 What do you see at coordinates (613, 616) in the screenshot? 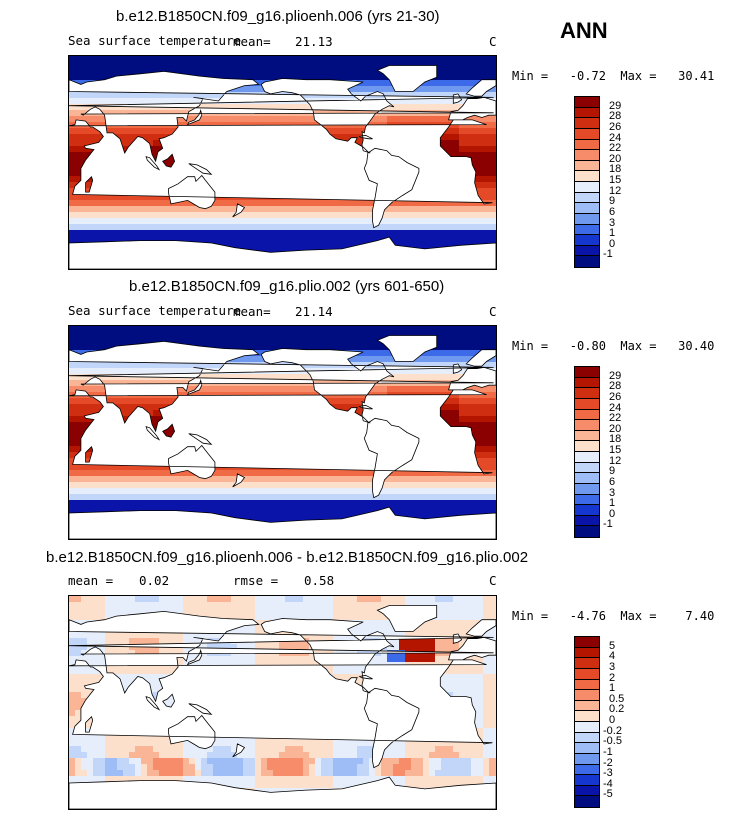
I see `panel-3-minmax: Min = -4.76 Max = 7.40` at bounding box center [613, 616].